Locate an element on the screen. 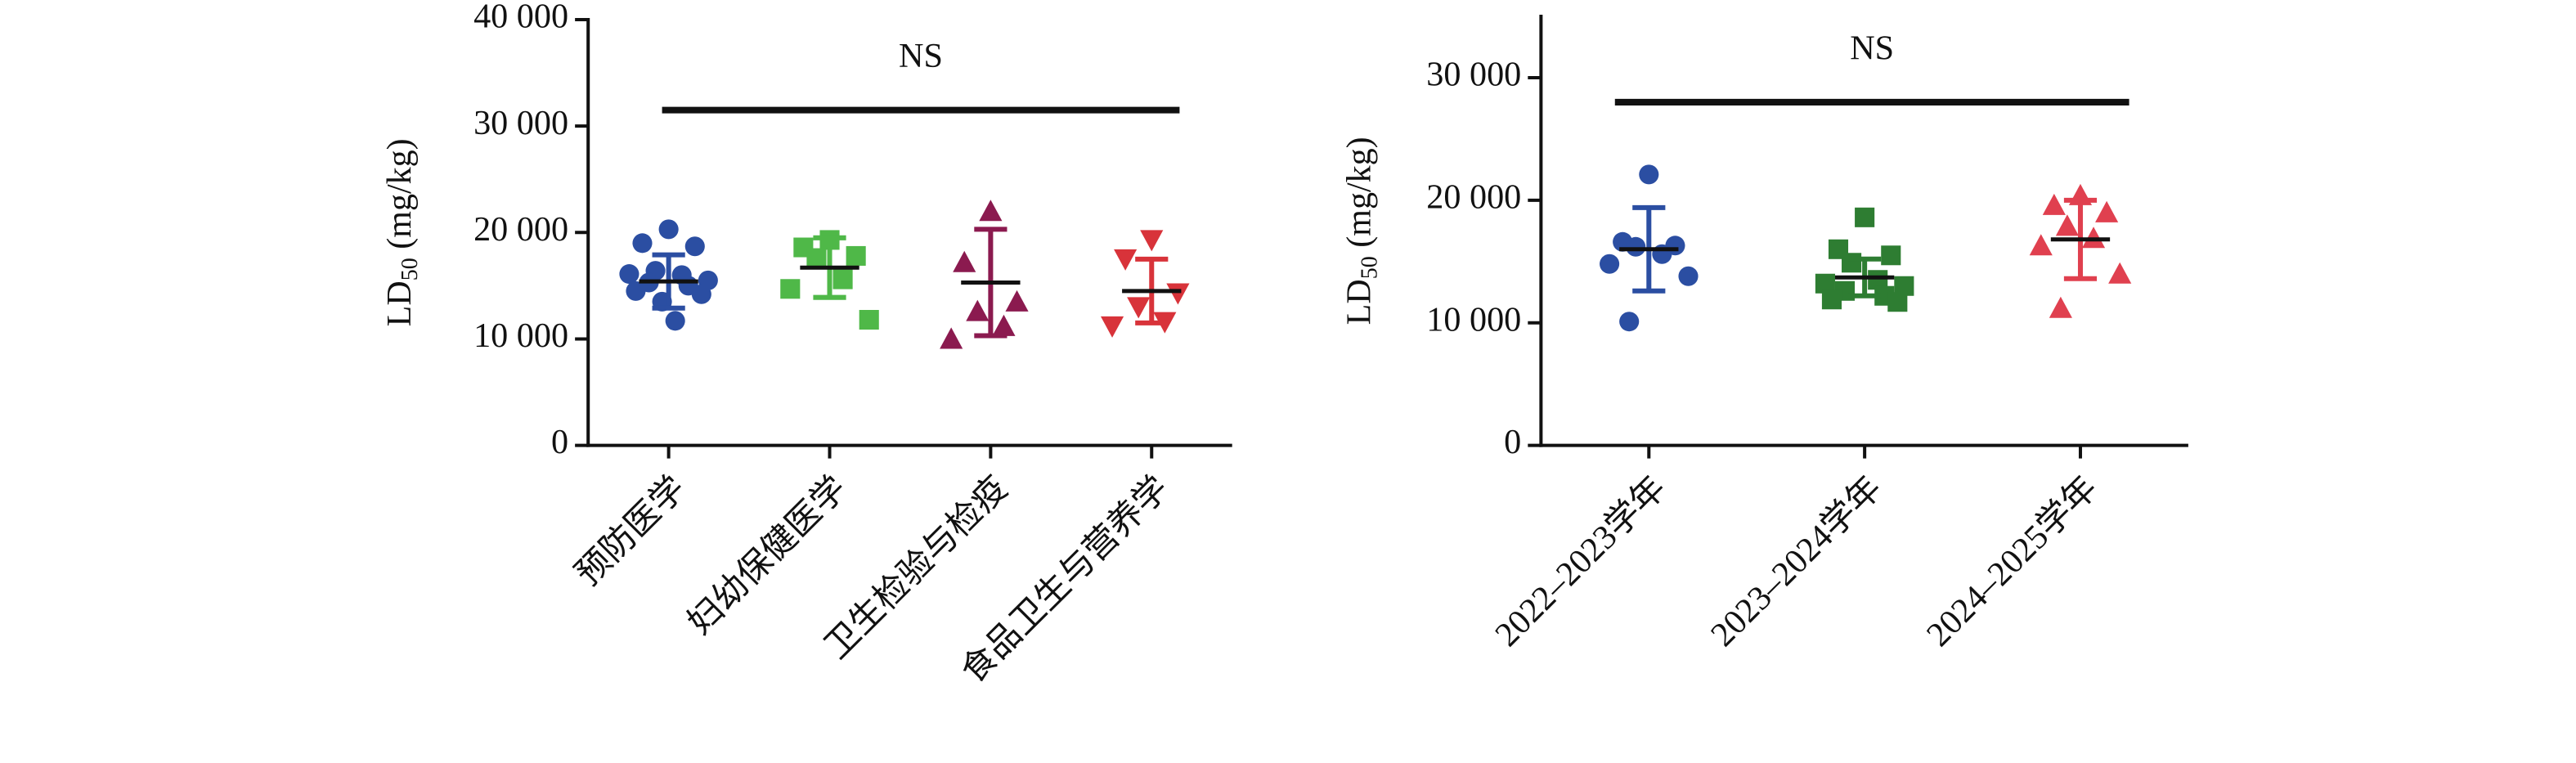 The width and height of the screenshot is (2576, 763). y-tick-label: 40 000 is located at coordinates (520, 18).